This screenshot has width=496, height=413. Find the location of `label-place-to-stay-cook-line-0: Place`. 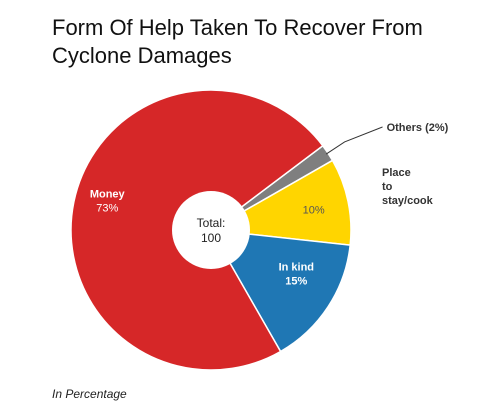

label-place-to-stay-cook-line-0: Place is located at coordinates (396, 173).